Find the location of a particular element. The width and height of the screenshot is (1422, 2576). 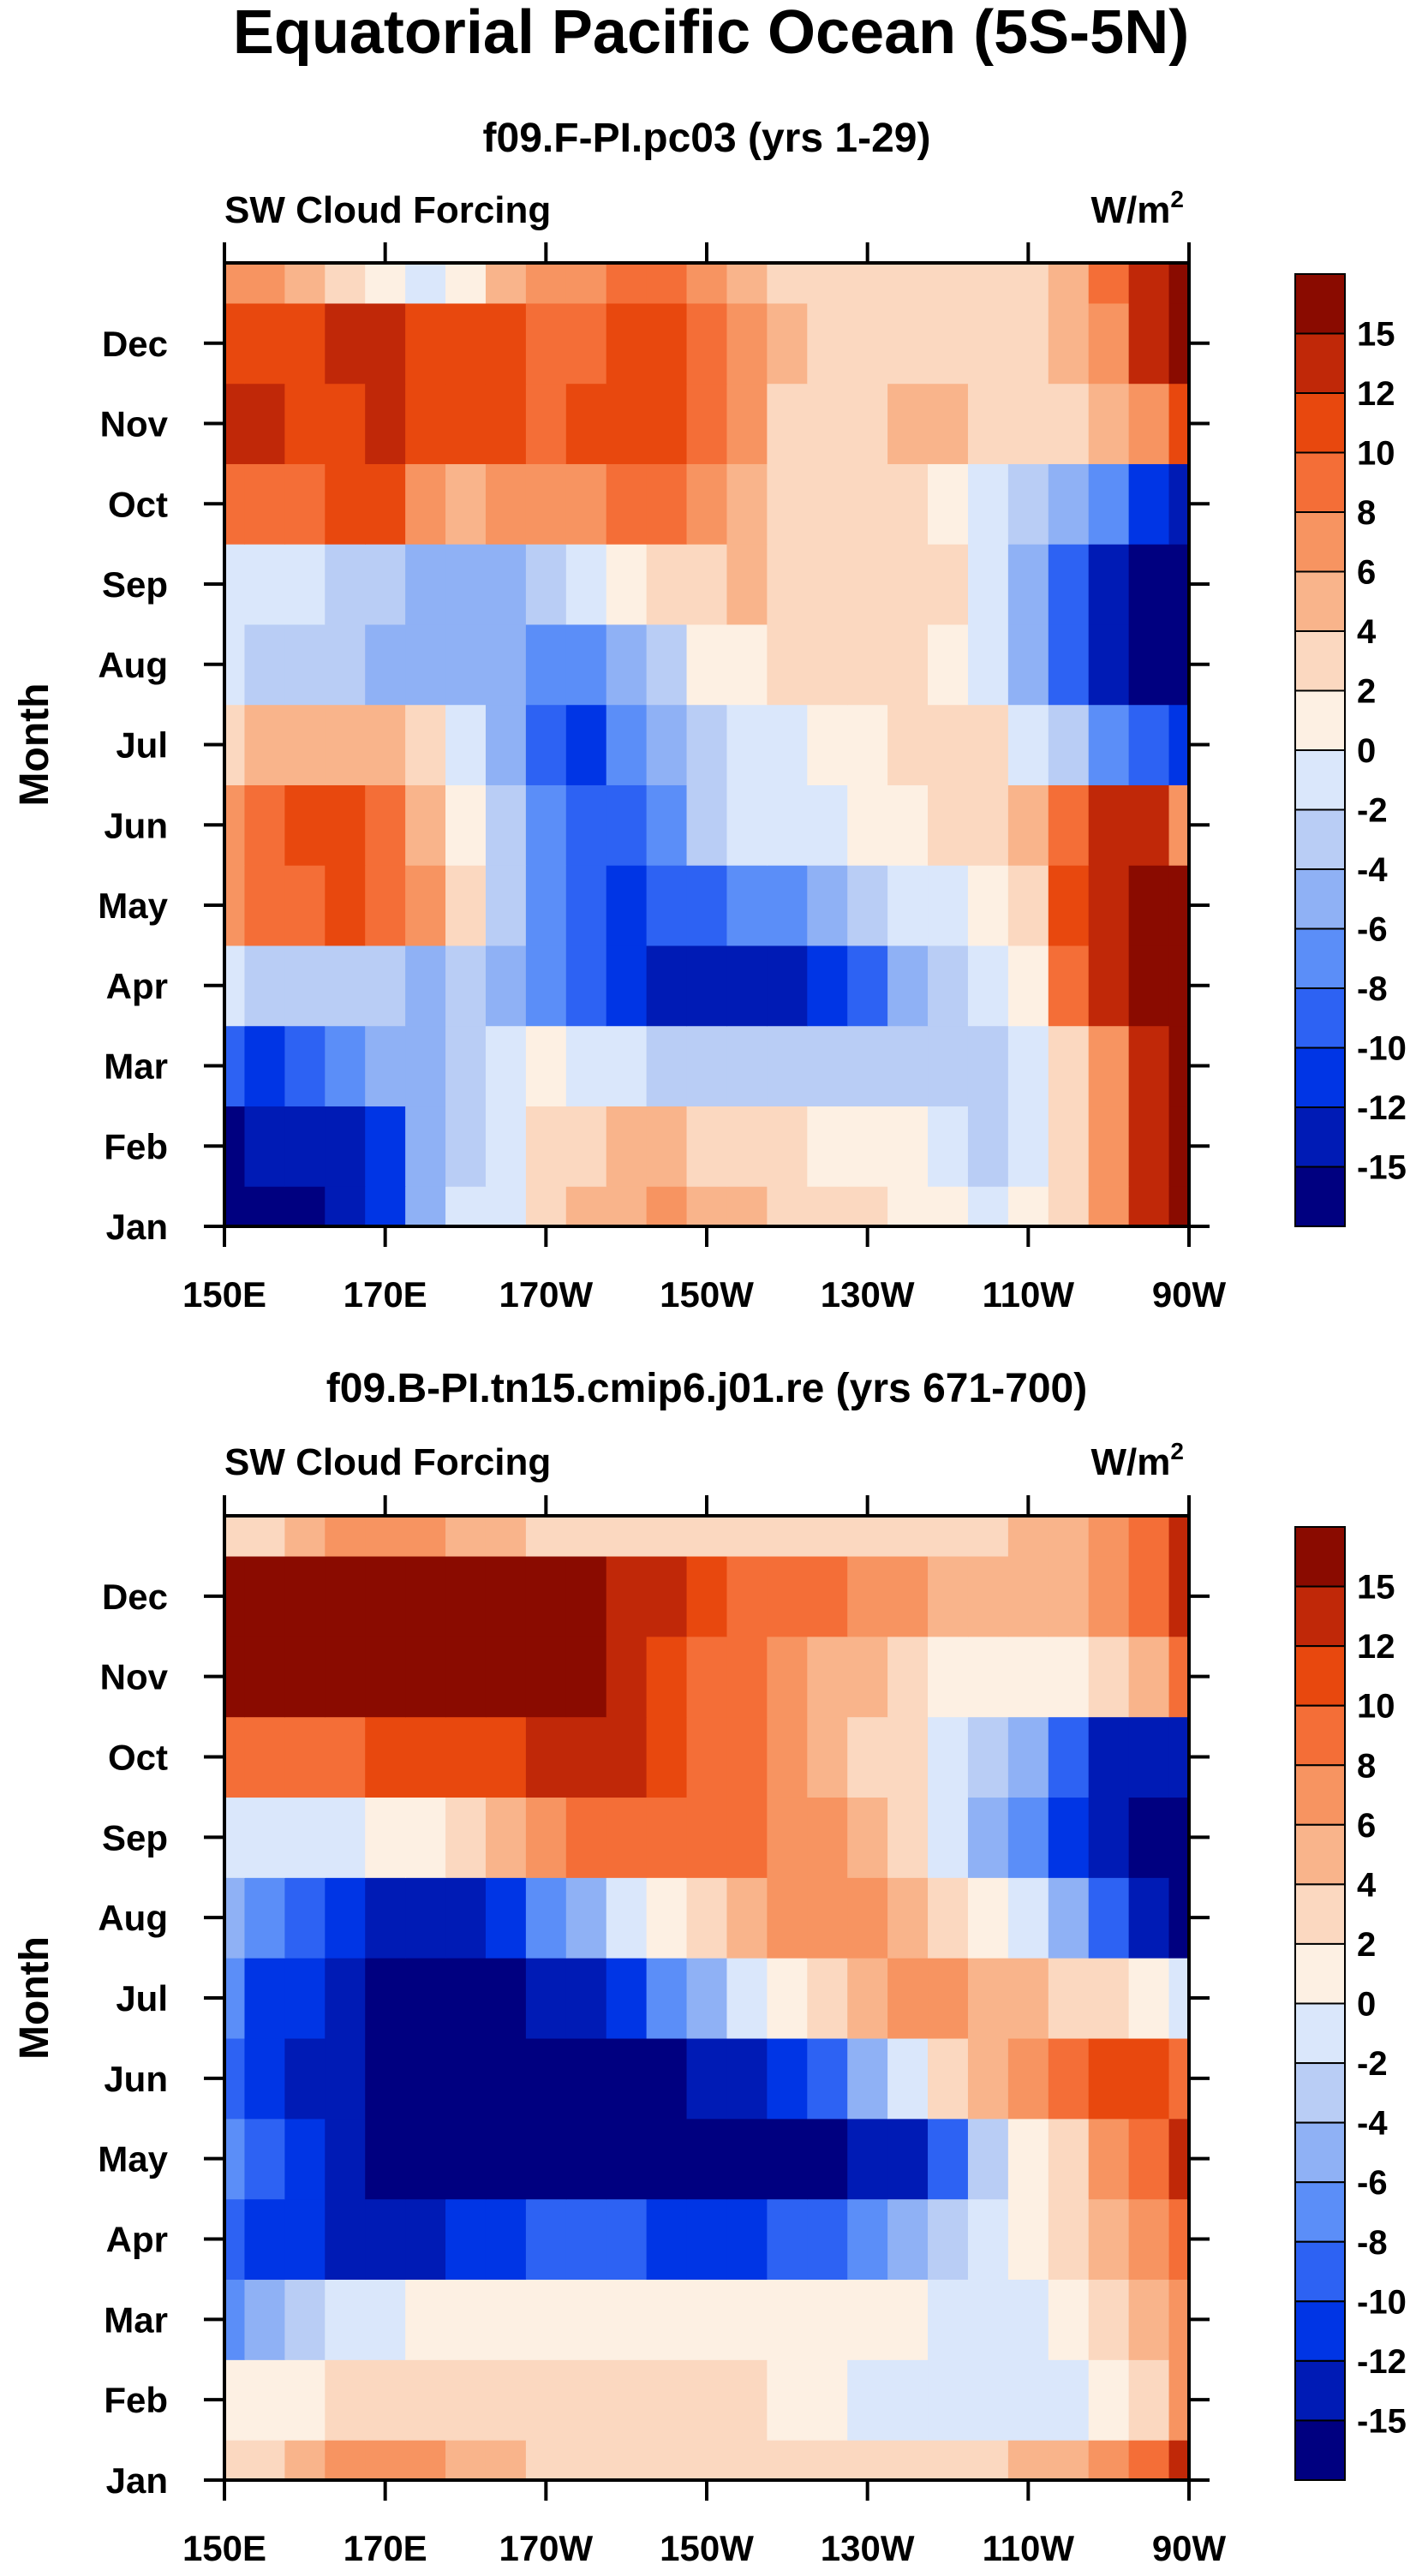

x-tick-label: 150W is located at coordinates (707, 1294).